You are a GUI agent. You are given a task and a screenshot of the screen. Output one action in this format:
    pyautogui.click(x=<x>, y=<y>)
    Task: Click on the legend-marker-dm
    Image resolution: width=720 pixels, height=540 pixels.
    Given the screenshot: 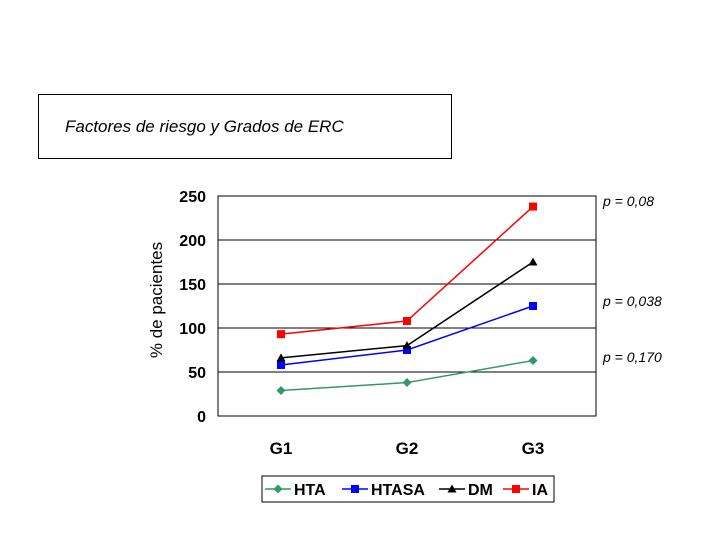 What is the action you would take?
    pyautogui.click(x=452, y=488)
    